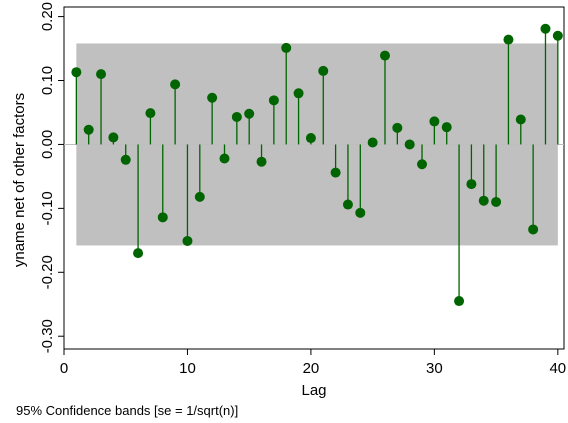 The image size is (568, 423). Describe the element at coordinates (313, 390) in the screenshot. I see `x-axis-title: Lag` at that location.